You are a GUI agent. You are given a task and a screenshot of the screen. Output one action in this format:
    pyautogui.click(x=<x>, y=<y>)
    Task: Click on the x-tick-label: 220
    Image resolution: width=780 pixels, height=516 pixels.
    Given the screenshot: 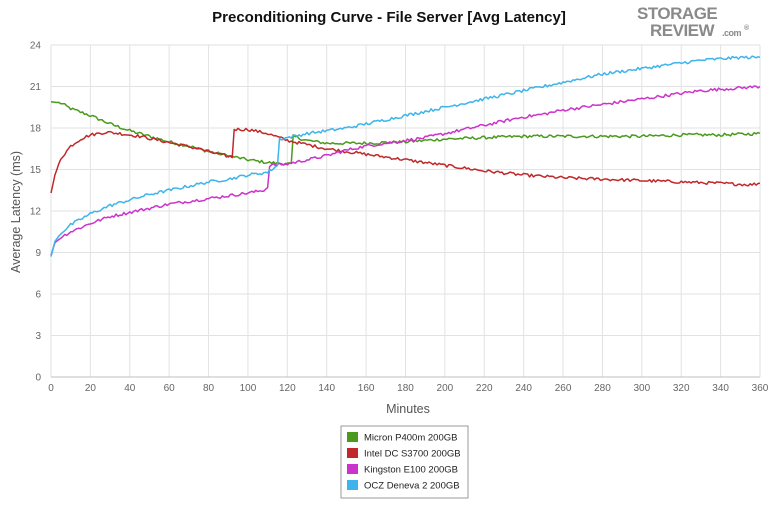 What is the action you would take?
    pyautogui.click(x=484, y=388)
    